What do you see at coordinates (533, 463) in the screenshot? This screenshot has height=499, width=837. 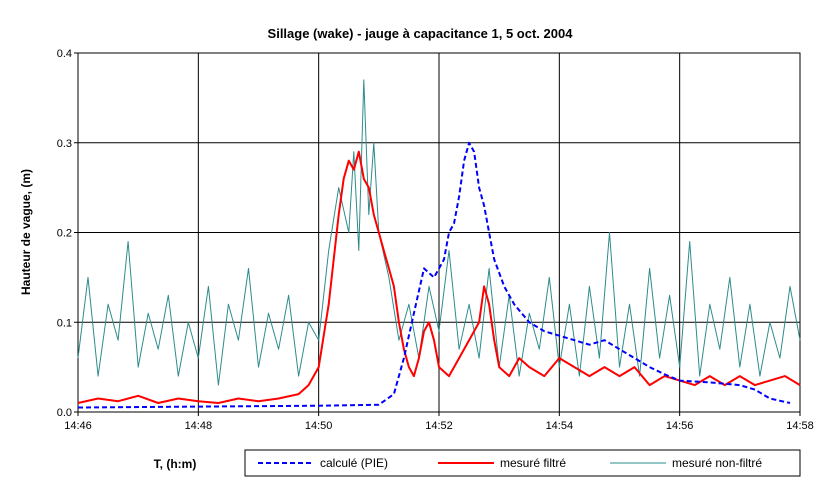 I see `legend-label: mesuré filtré` at bounding box center [533, 463].